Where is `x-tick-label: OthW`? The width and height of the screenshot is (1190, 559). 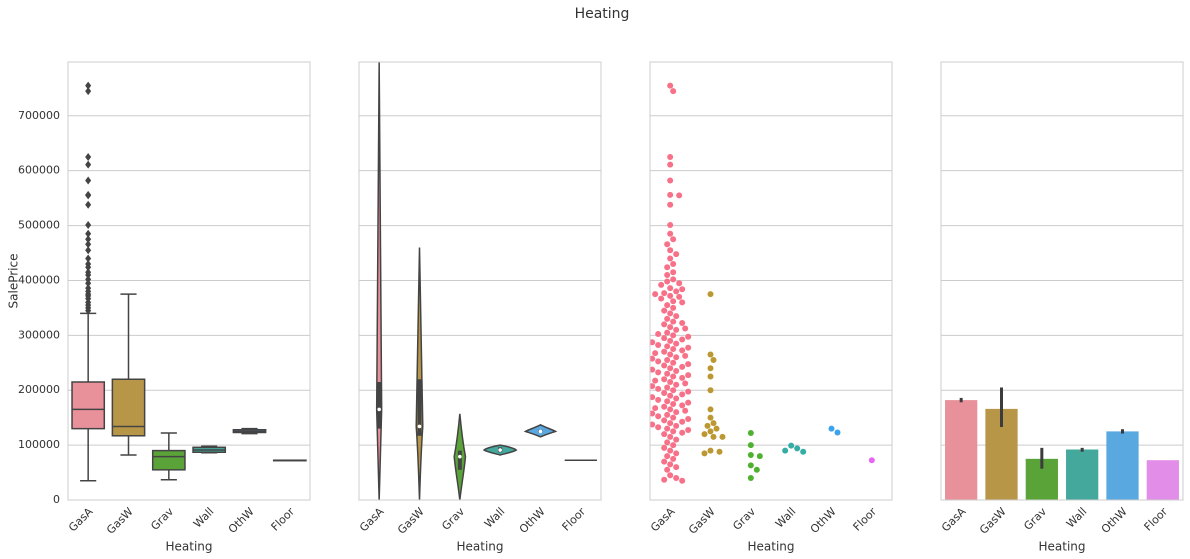
x-tick-label: OthW is located at coordinates (241, 520).